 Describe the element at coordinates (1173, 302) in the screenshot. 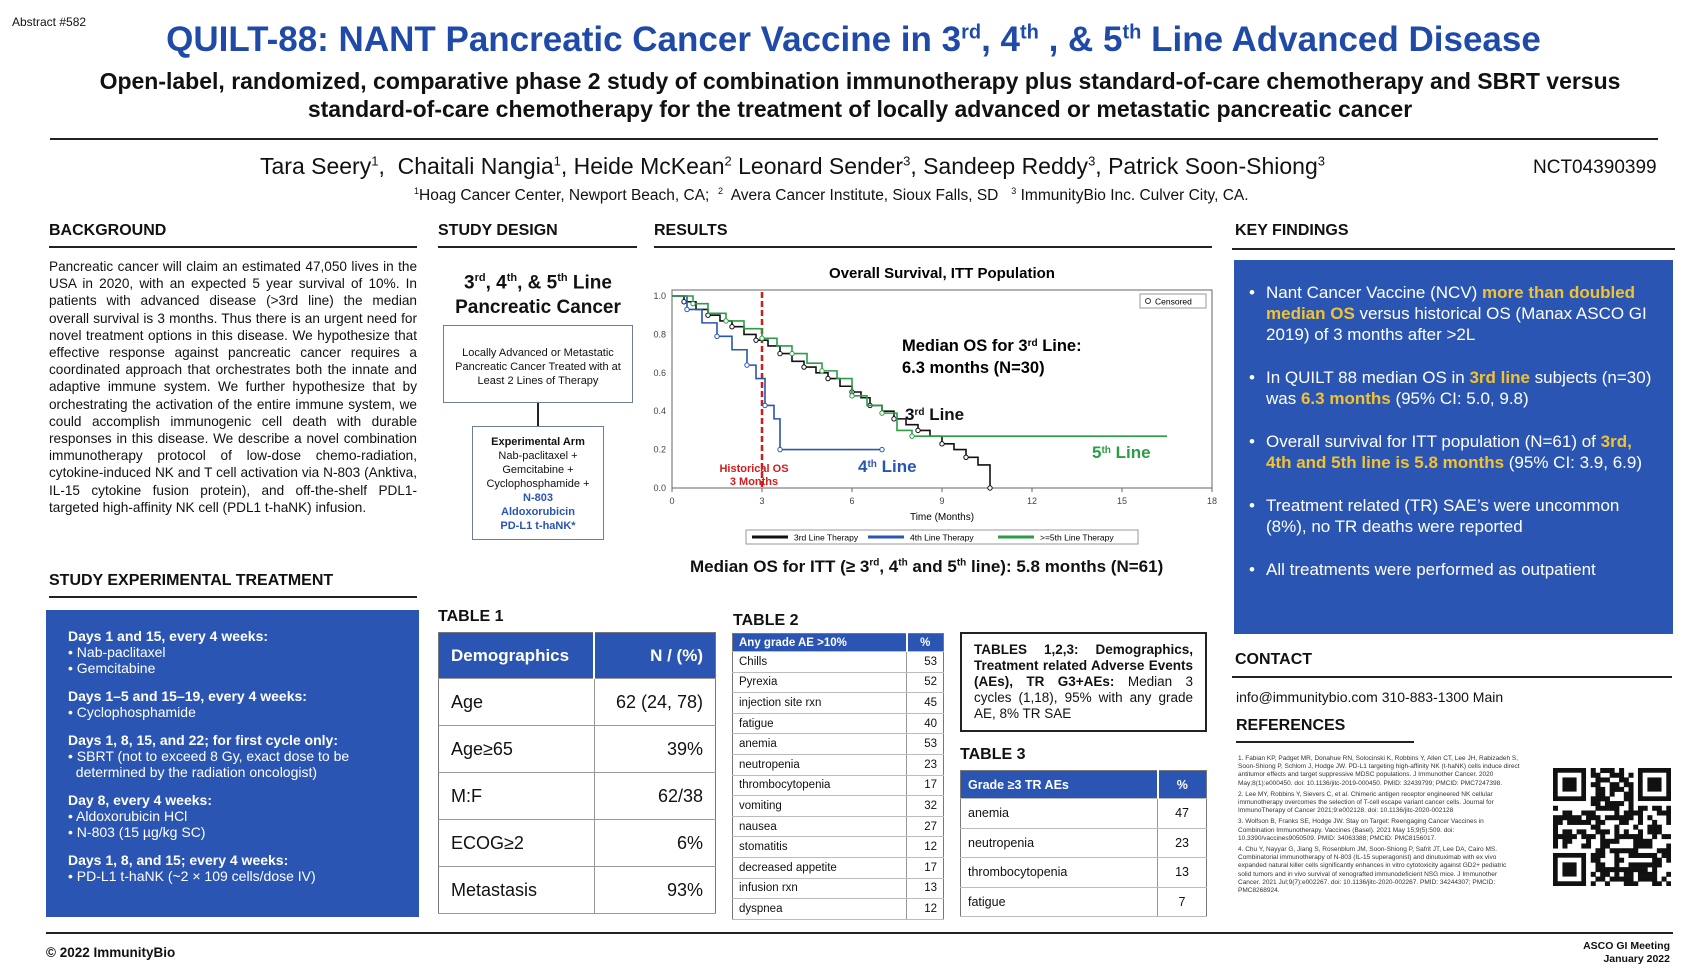

I see `censored-legend-label: Censored` at that location.